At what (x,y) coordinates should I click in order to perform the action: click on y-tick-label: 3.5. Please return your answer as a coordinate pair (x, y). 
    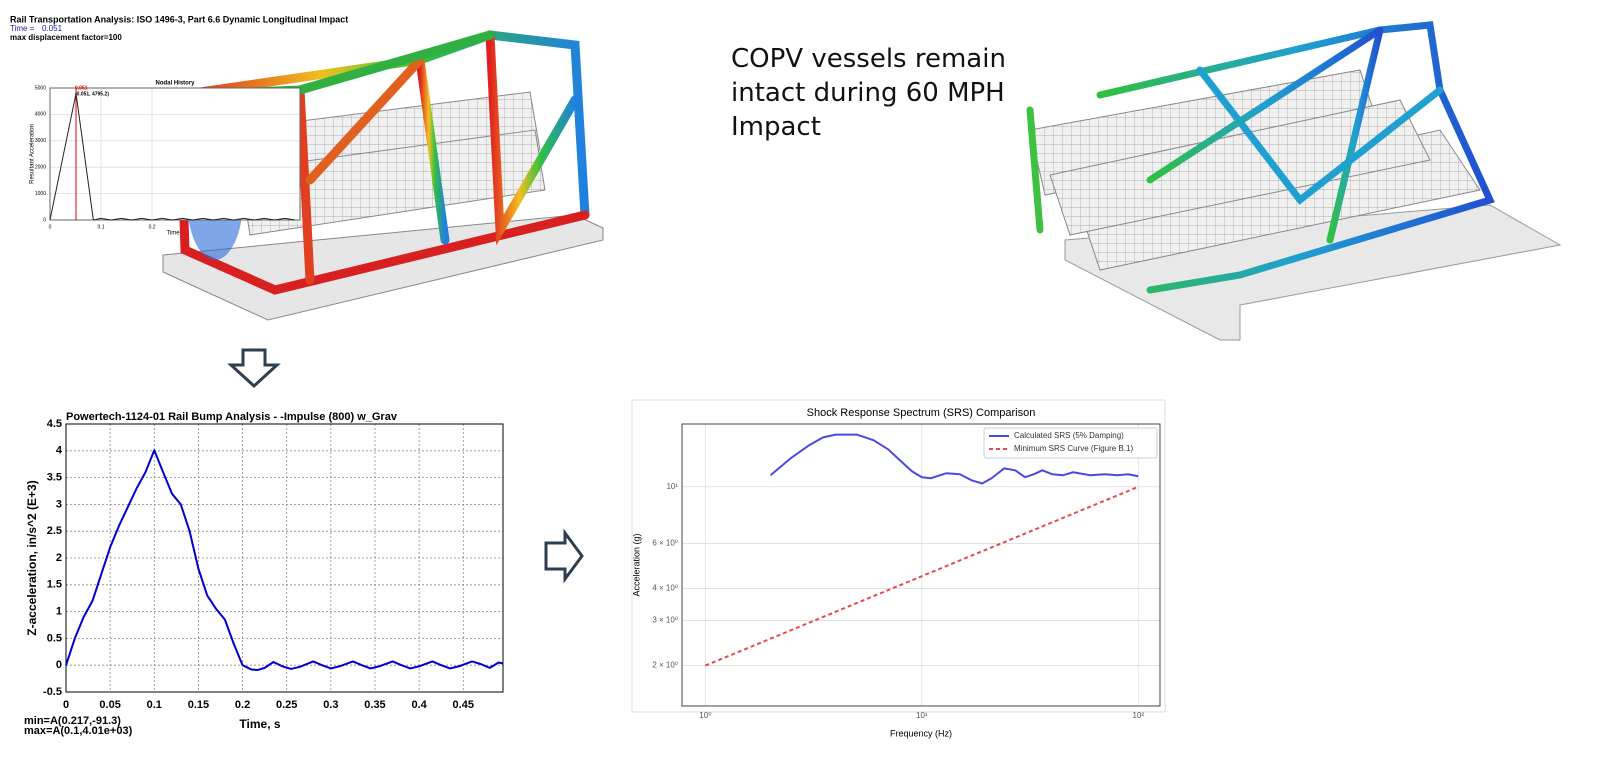
    Looking at the image, I should click on (54, 478).